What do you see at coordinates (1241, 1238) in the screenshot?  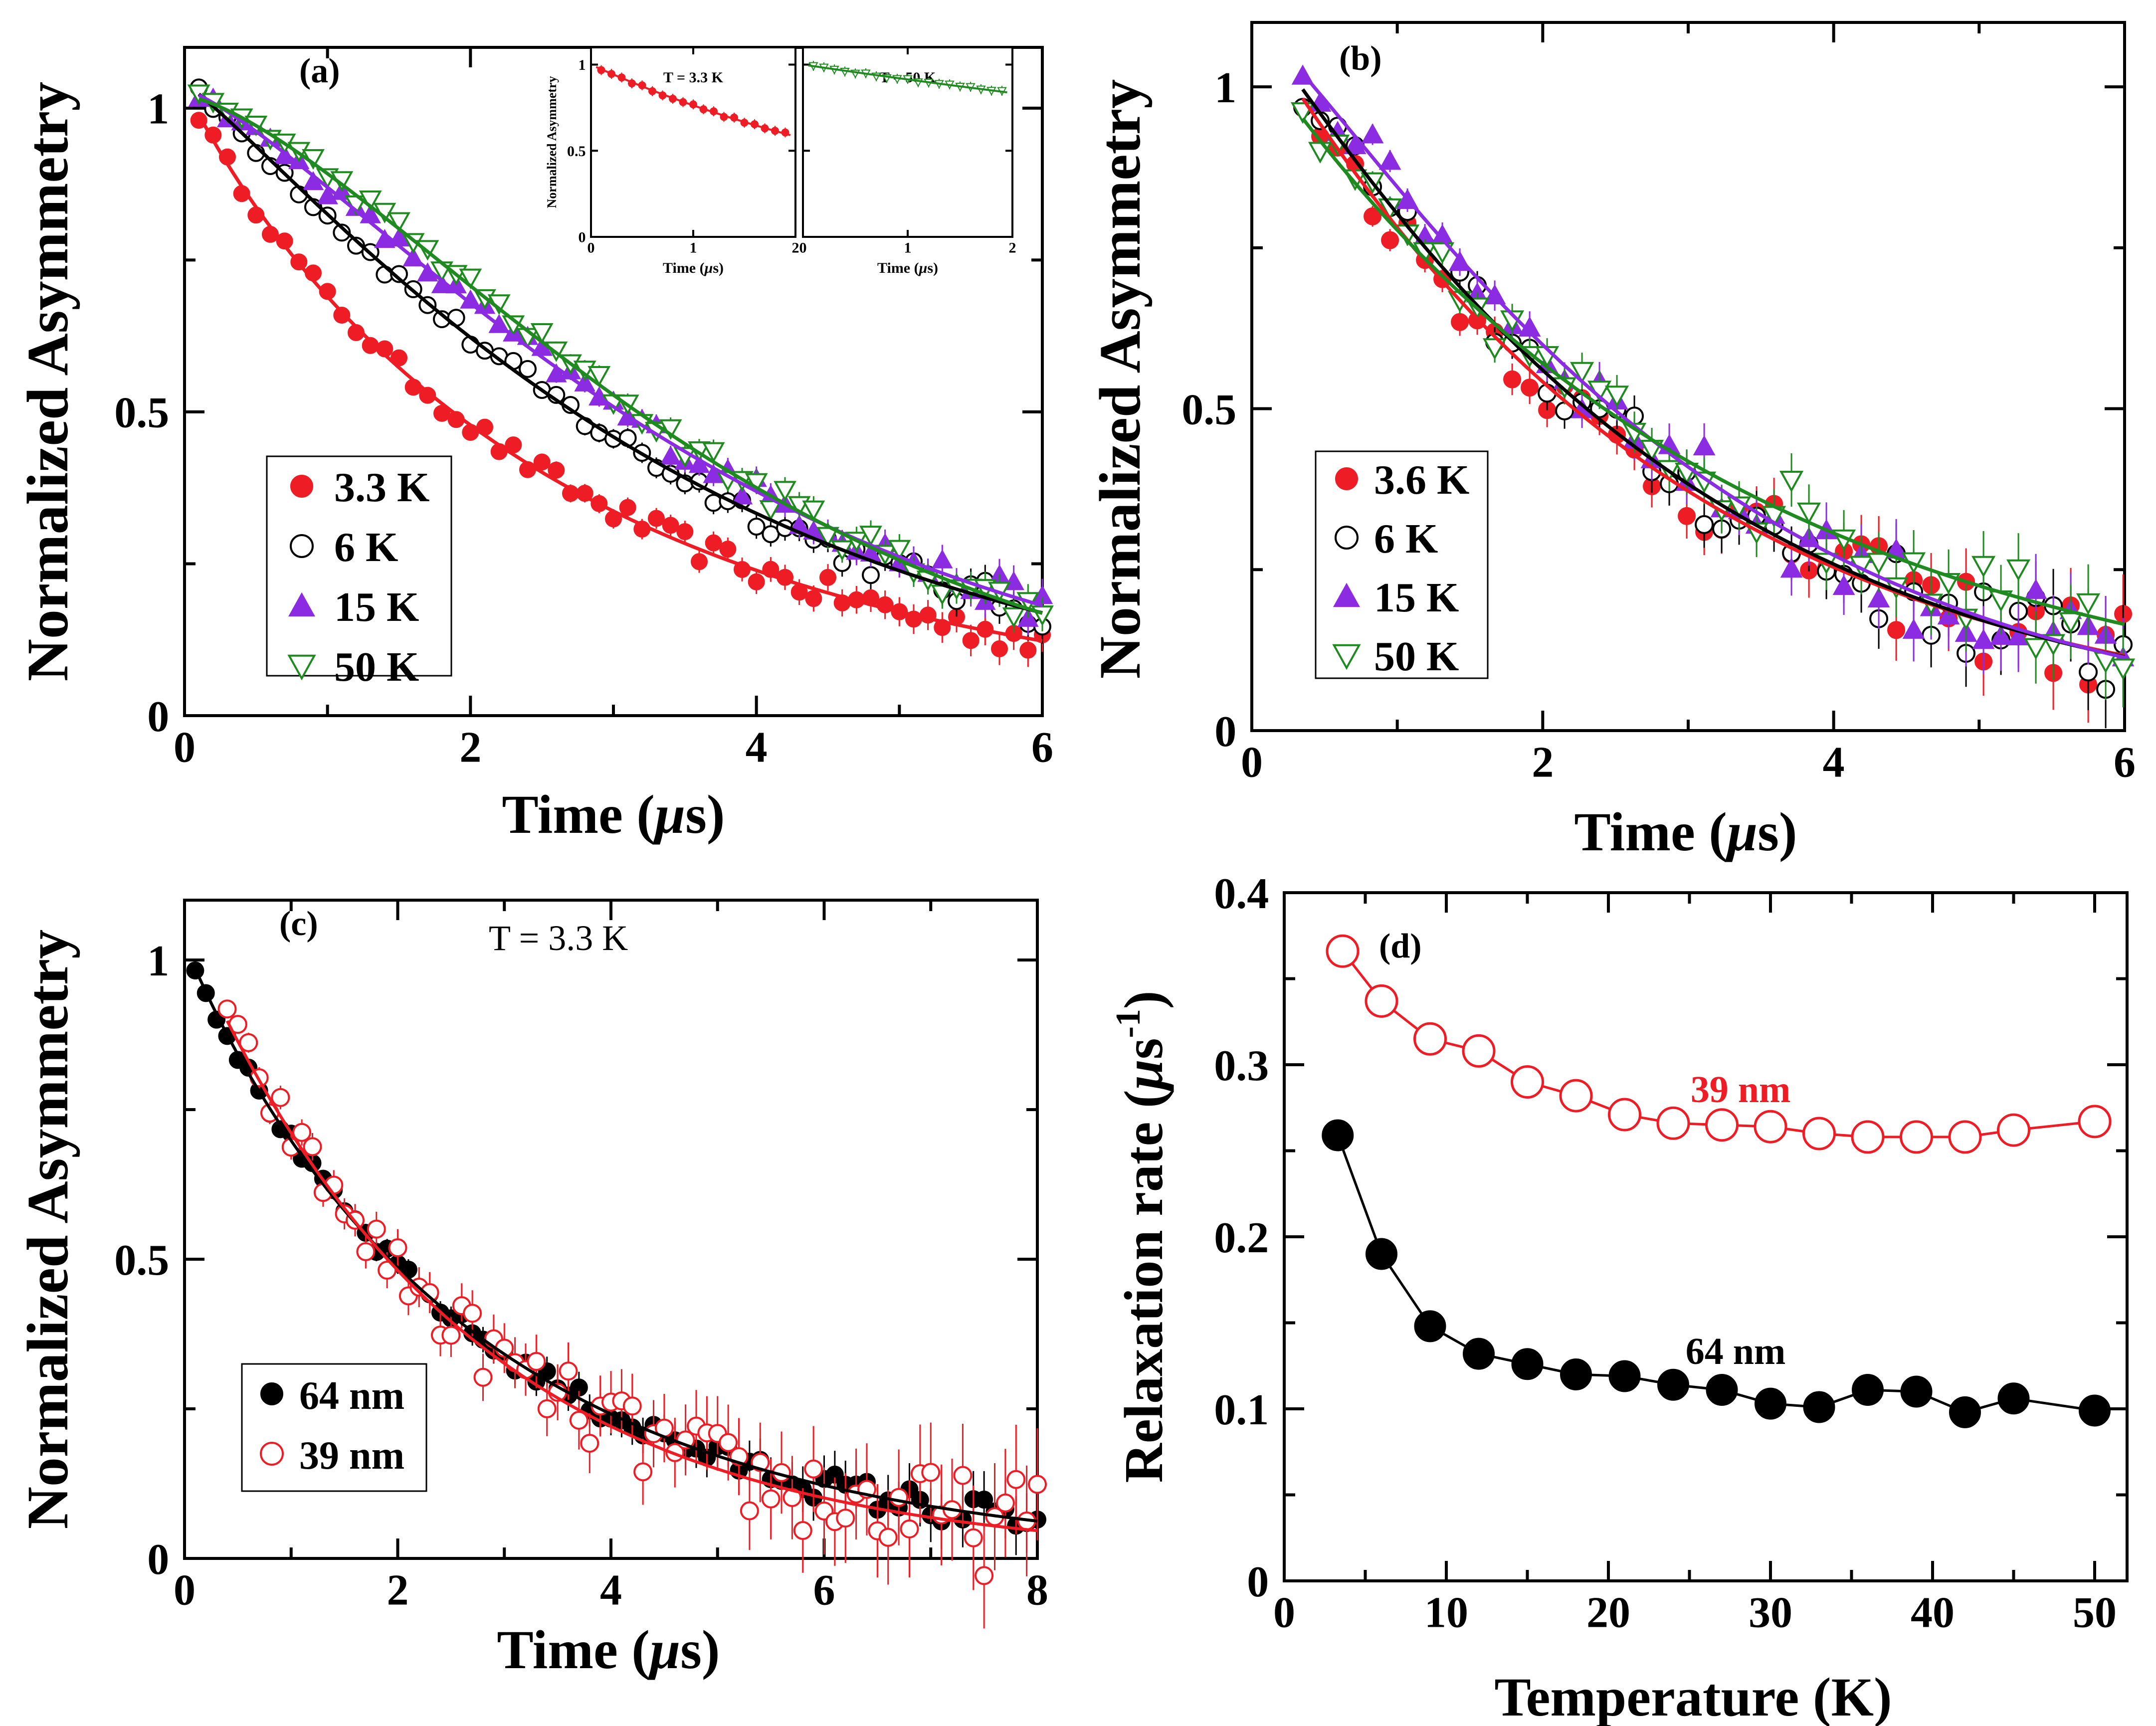 I see `y-tick-label: 0.2` at bounding box center [1241, 1238].